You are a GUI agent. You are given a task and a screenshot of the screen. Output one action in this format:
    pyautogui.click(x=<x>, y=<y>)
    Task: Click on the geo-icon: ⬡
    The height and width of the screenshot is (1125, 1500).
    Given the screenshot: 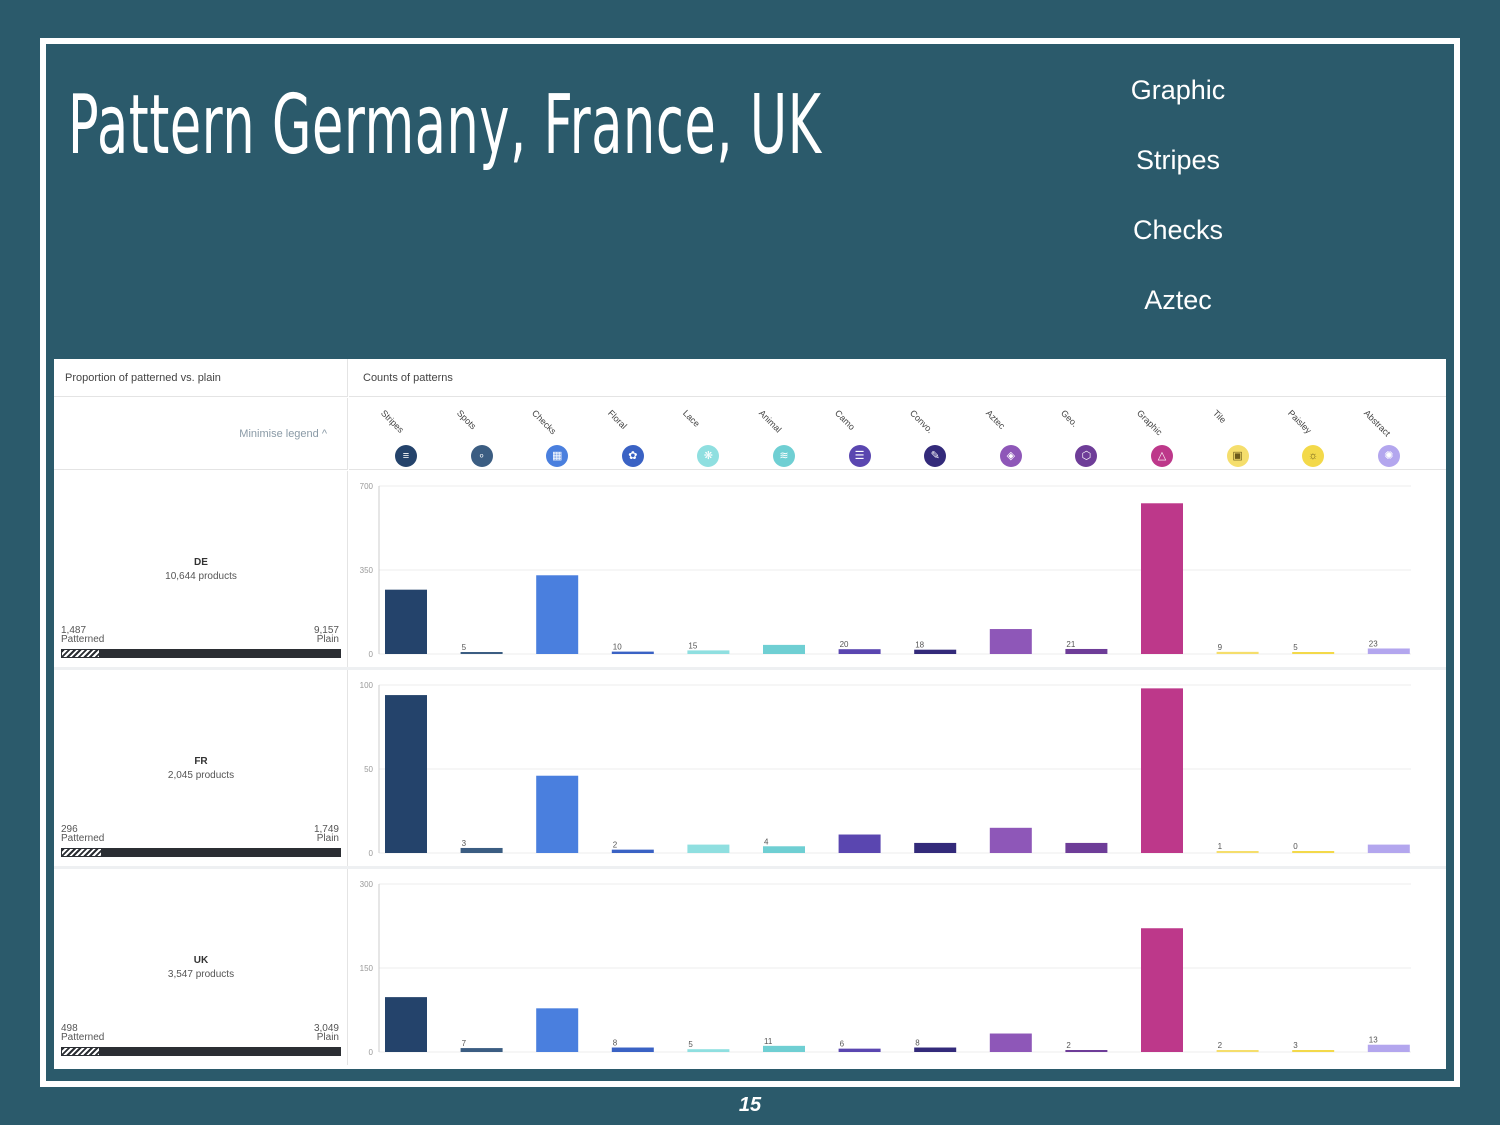 What is the action you would take?
    pyautogui.click(x=1086, y=456)
    